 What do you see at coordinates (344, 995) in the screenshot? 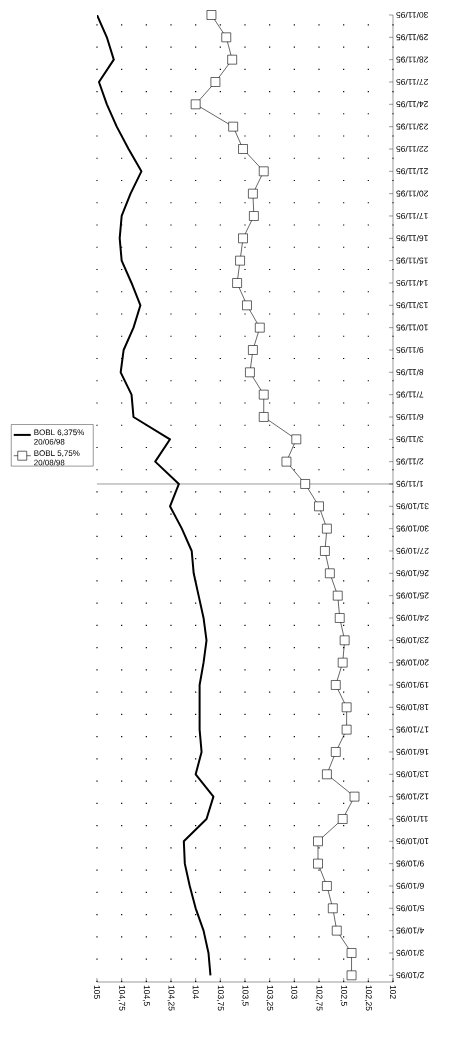
I see `x-tick-label: 102,5` at bounding box center [344, 995].